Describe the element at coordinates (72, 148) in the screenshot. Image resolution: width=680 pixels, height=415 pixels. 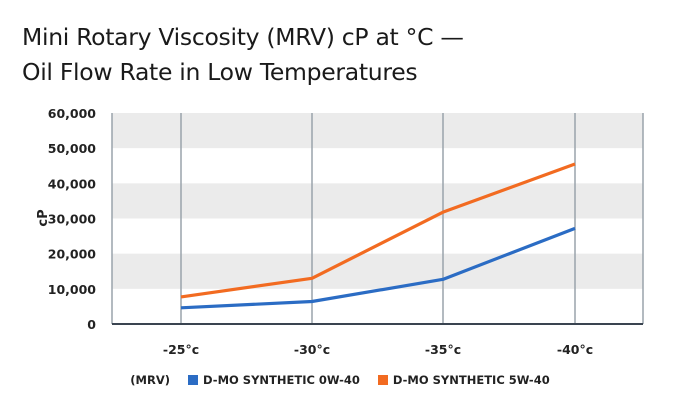
I see `y-tick-label: 50,000` at that location.